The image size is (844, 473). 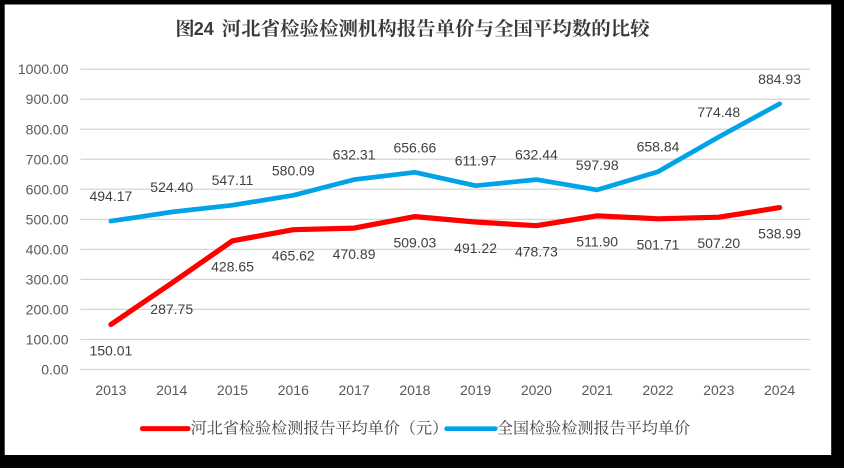 What do you see at coordinates (47, 279) in the screenshot?
I see `svg-text: 300.00` at bounding box center [47, 279].